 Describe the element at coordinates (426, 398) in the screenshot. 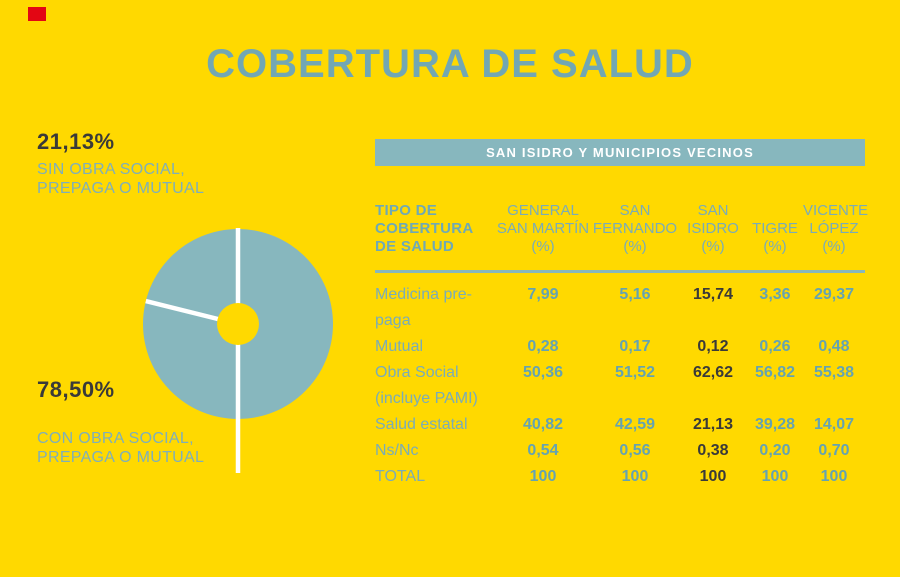

I see `row-label-sub: (incluye PAMI)` at that location.